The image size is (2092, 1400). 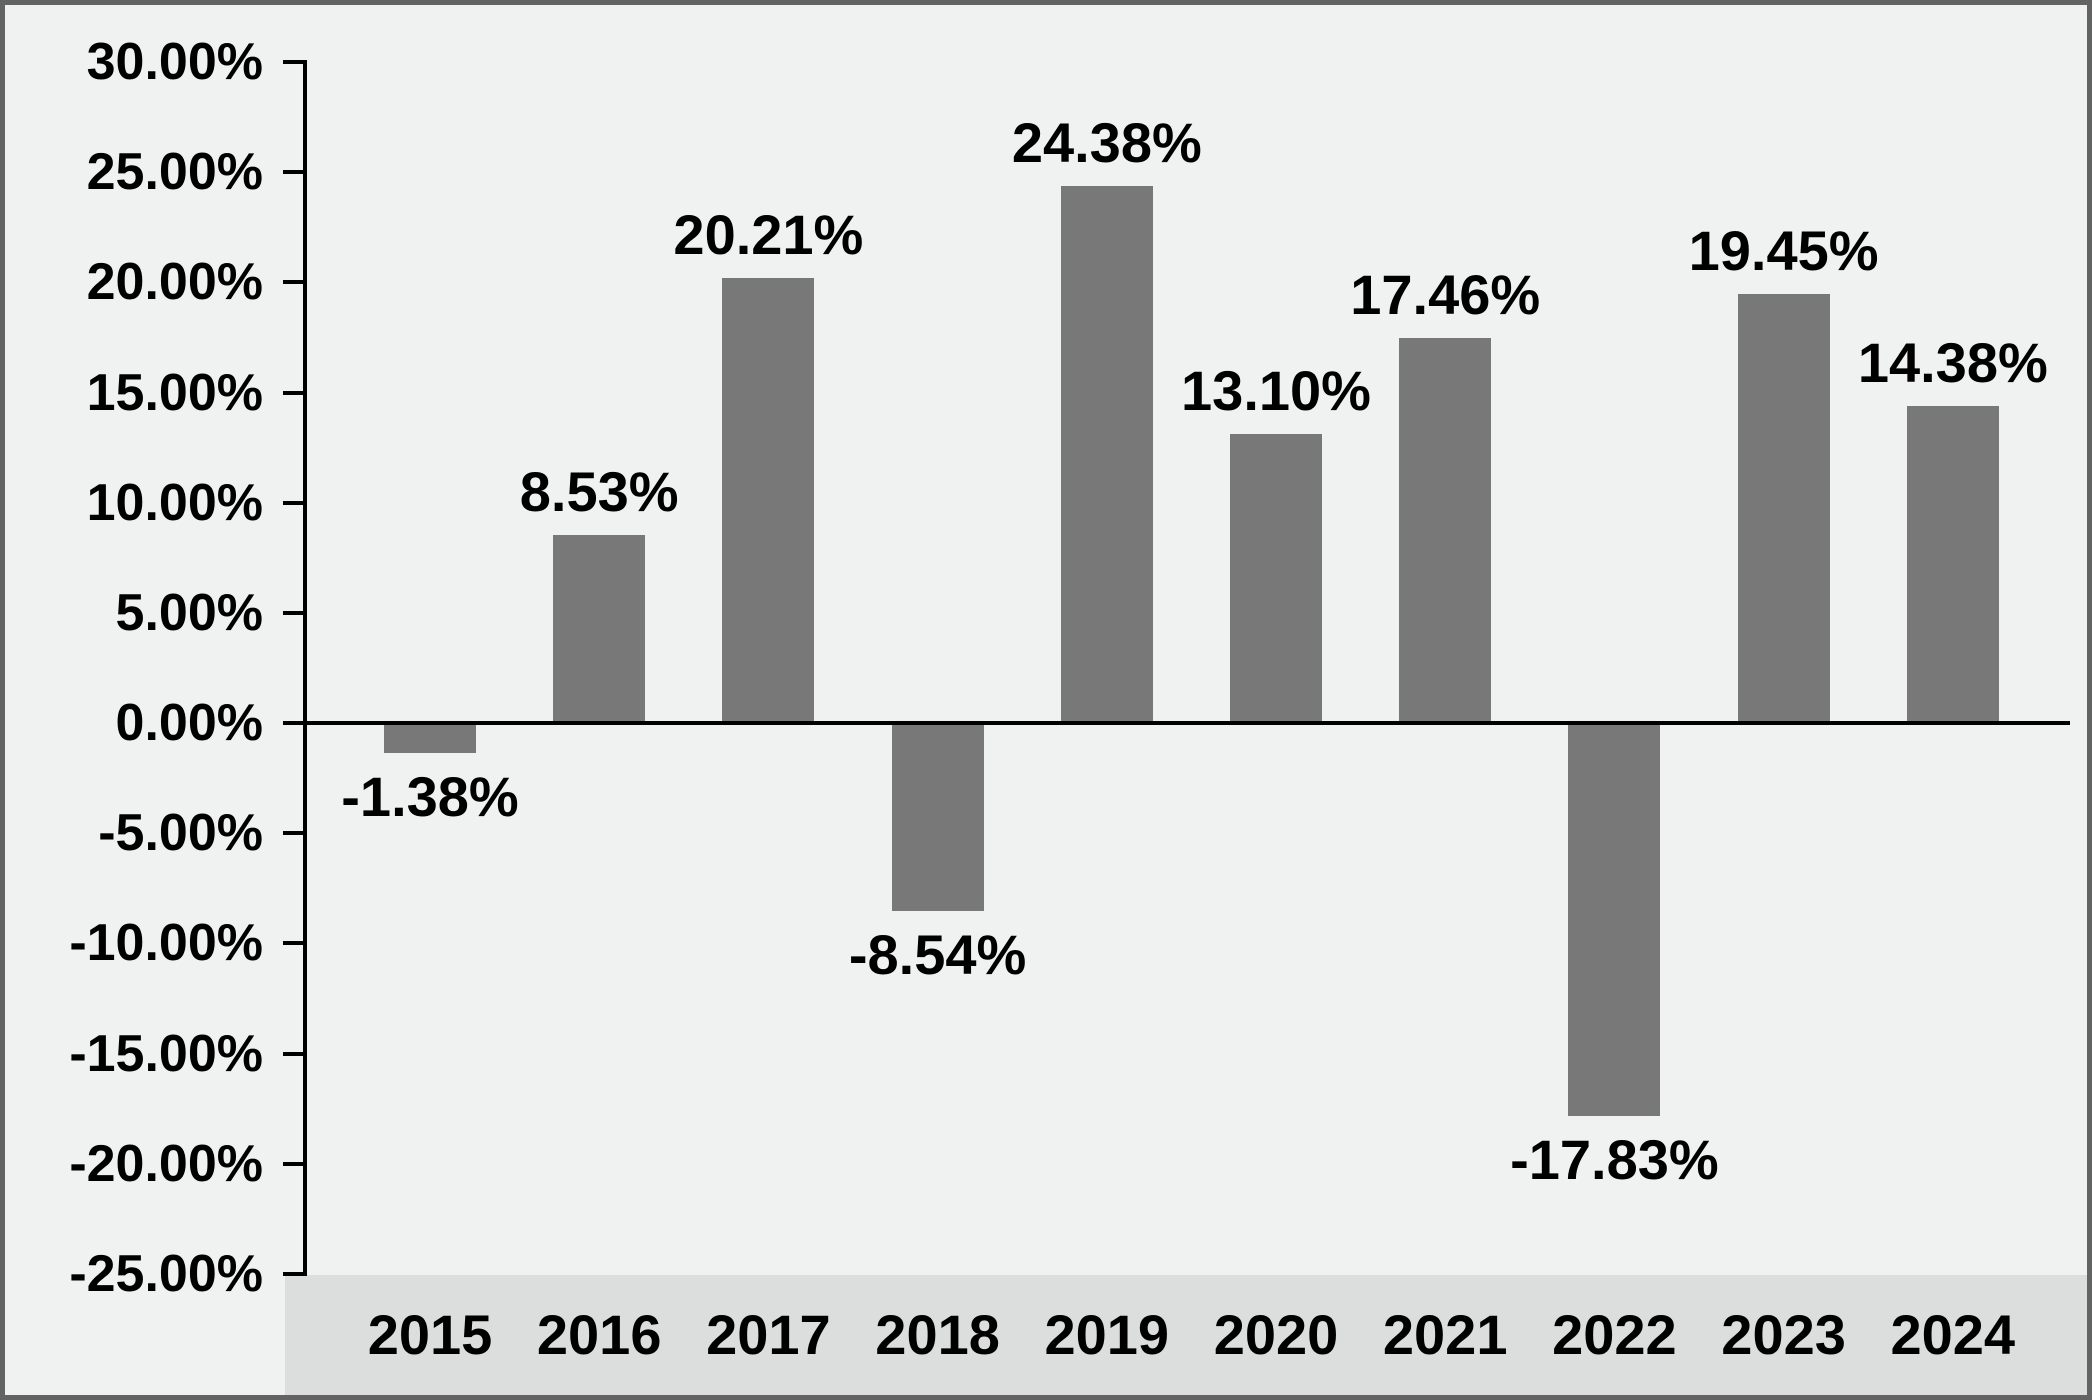 I want to click on x-tick-label: 2020, so click(x=1276, y=1334).